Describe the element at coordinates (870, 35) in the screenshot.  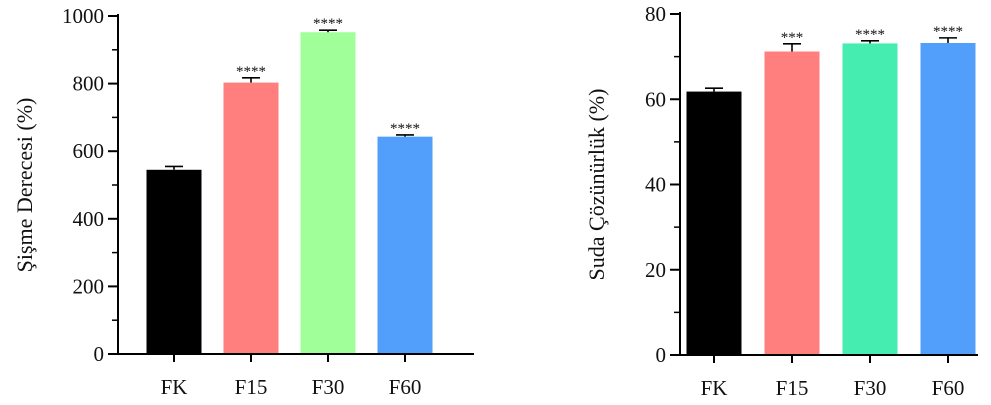
I see `chart2-significance-f30: ****` at that location.